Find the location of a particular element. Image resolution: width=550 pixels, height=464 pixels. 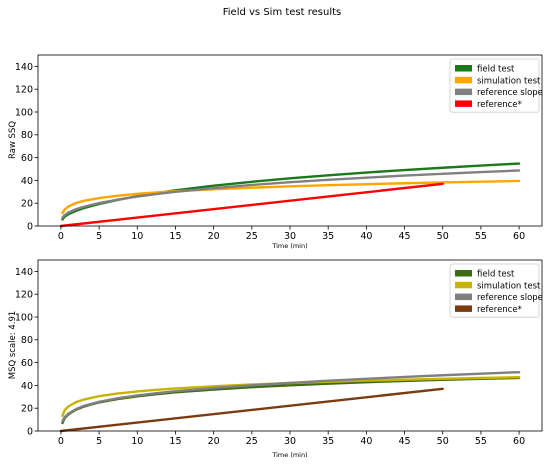

panel-1-ylabel: Raw SSQ is located at coordinates (13, 140).